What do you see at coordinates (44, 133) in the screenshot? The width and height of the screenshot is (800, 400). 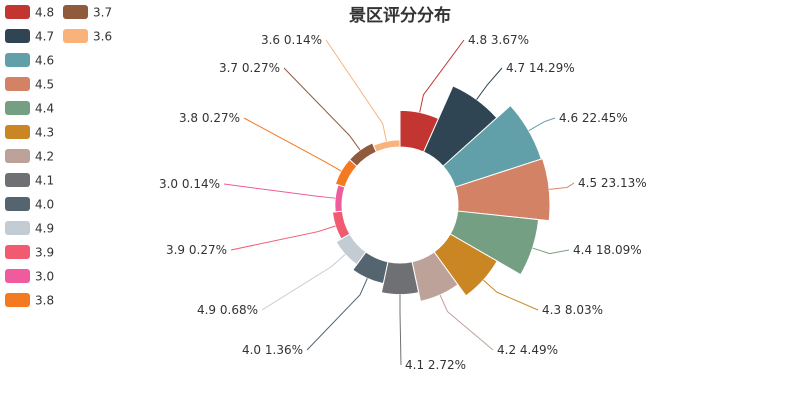 I see `legend-label: 4.3` at bounding box center [44, 133].